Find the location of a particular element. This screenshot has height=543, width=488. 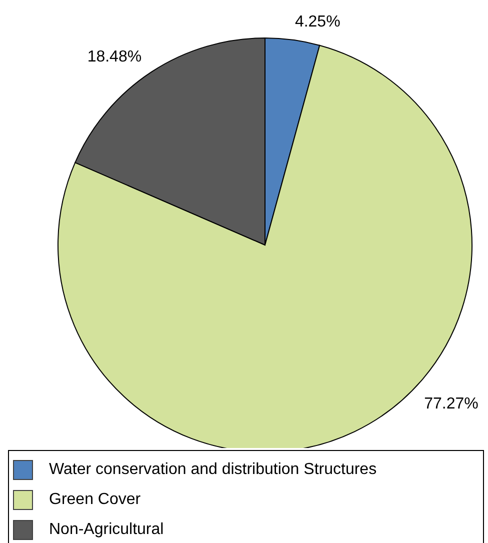

data-label: 77.27% is located at coordinates (451, 404).